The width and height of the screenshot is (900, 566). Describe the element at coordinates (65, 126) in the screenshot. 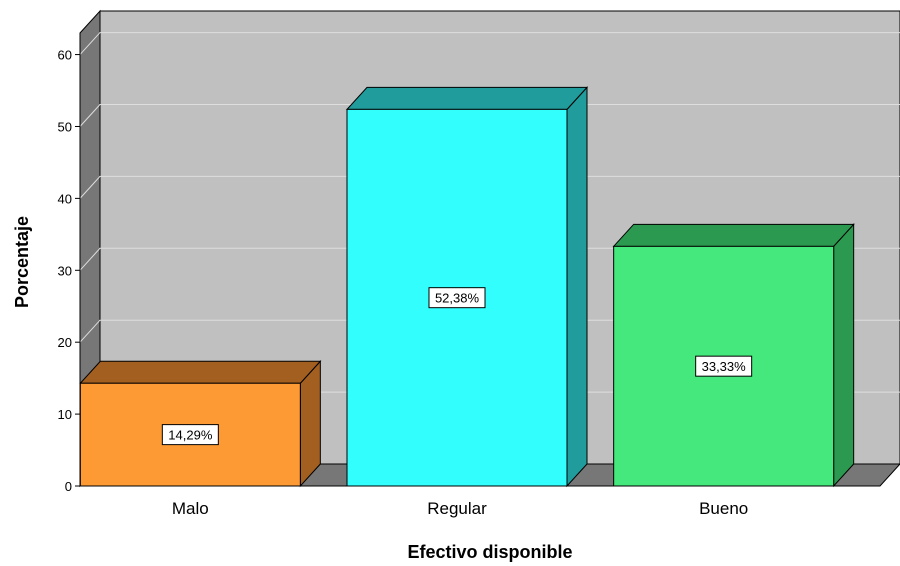

I see `y-tick-label: 50` at that location.